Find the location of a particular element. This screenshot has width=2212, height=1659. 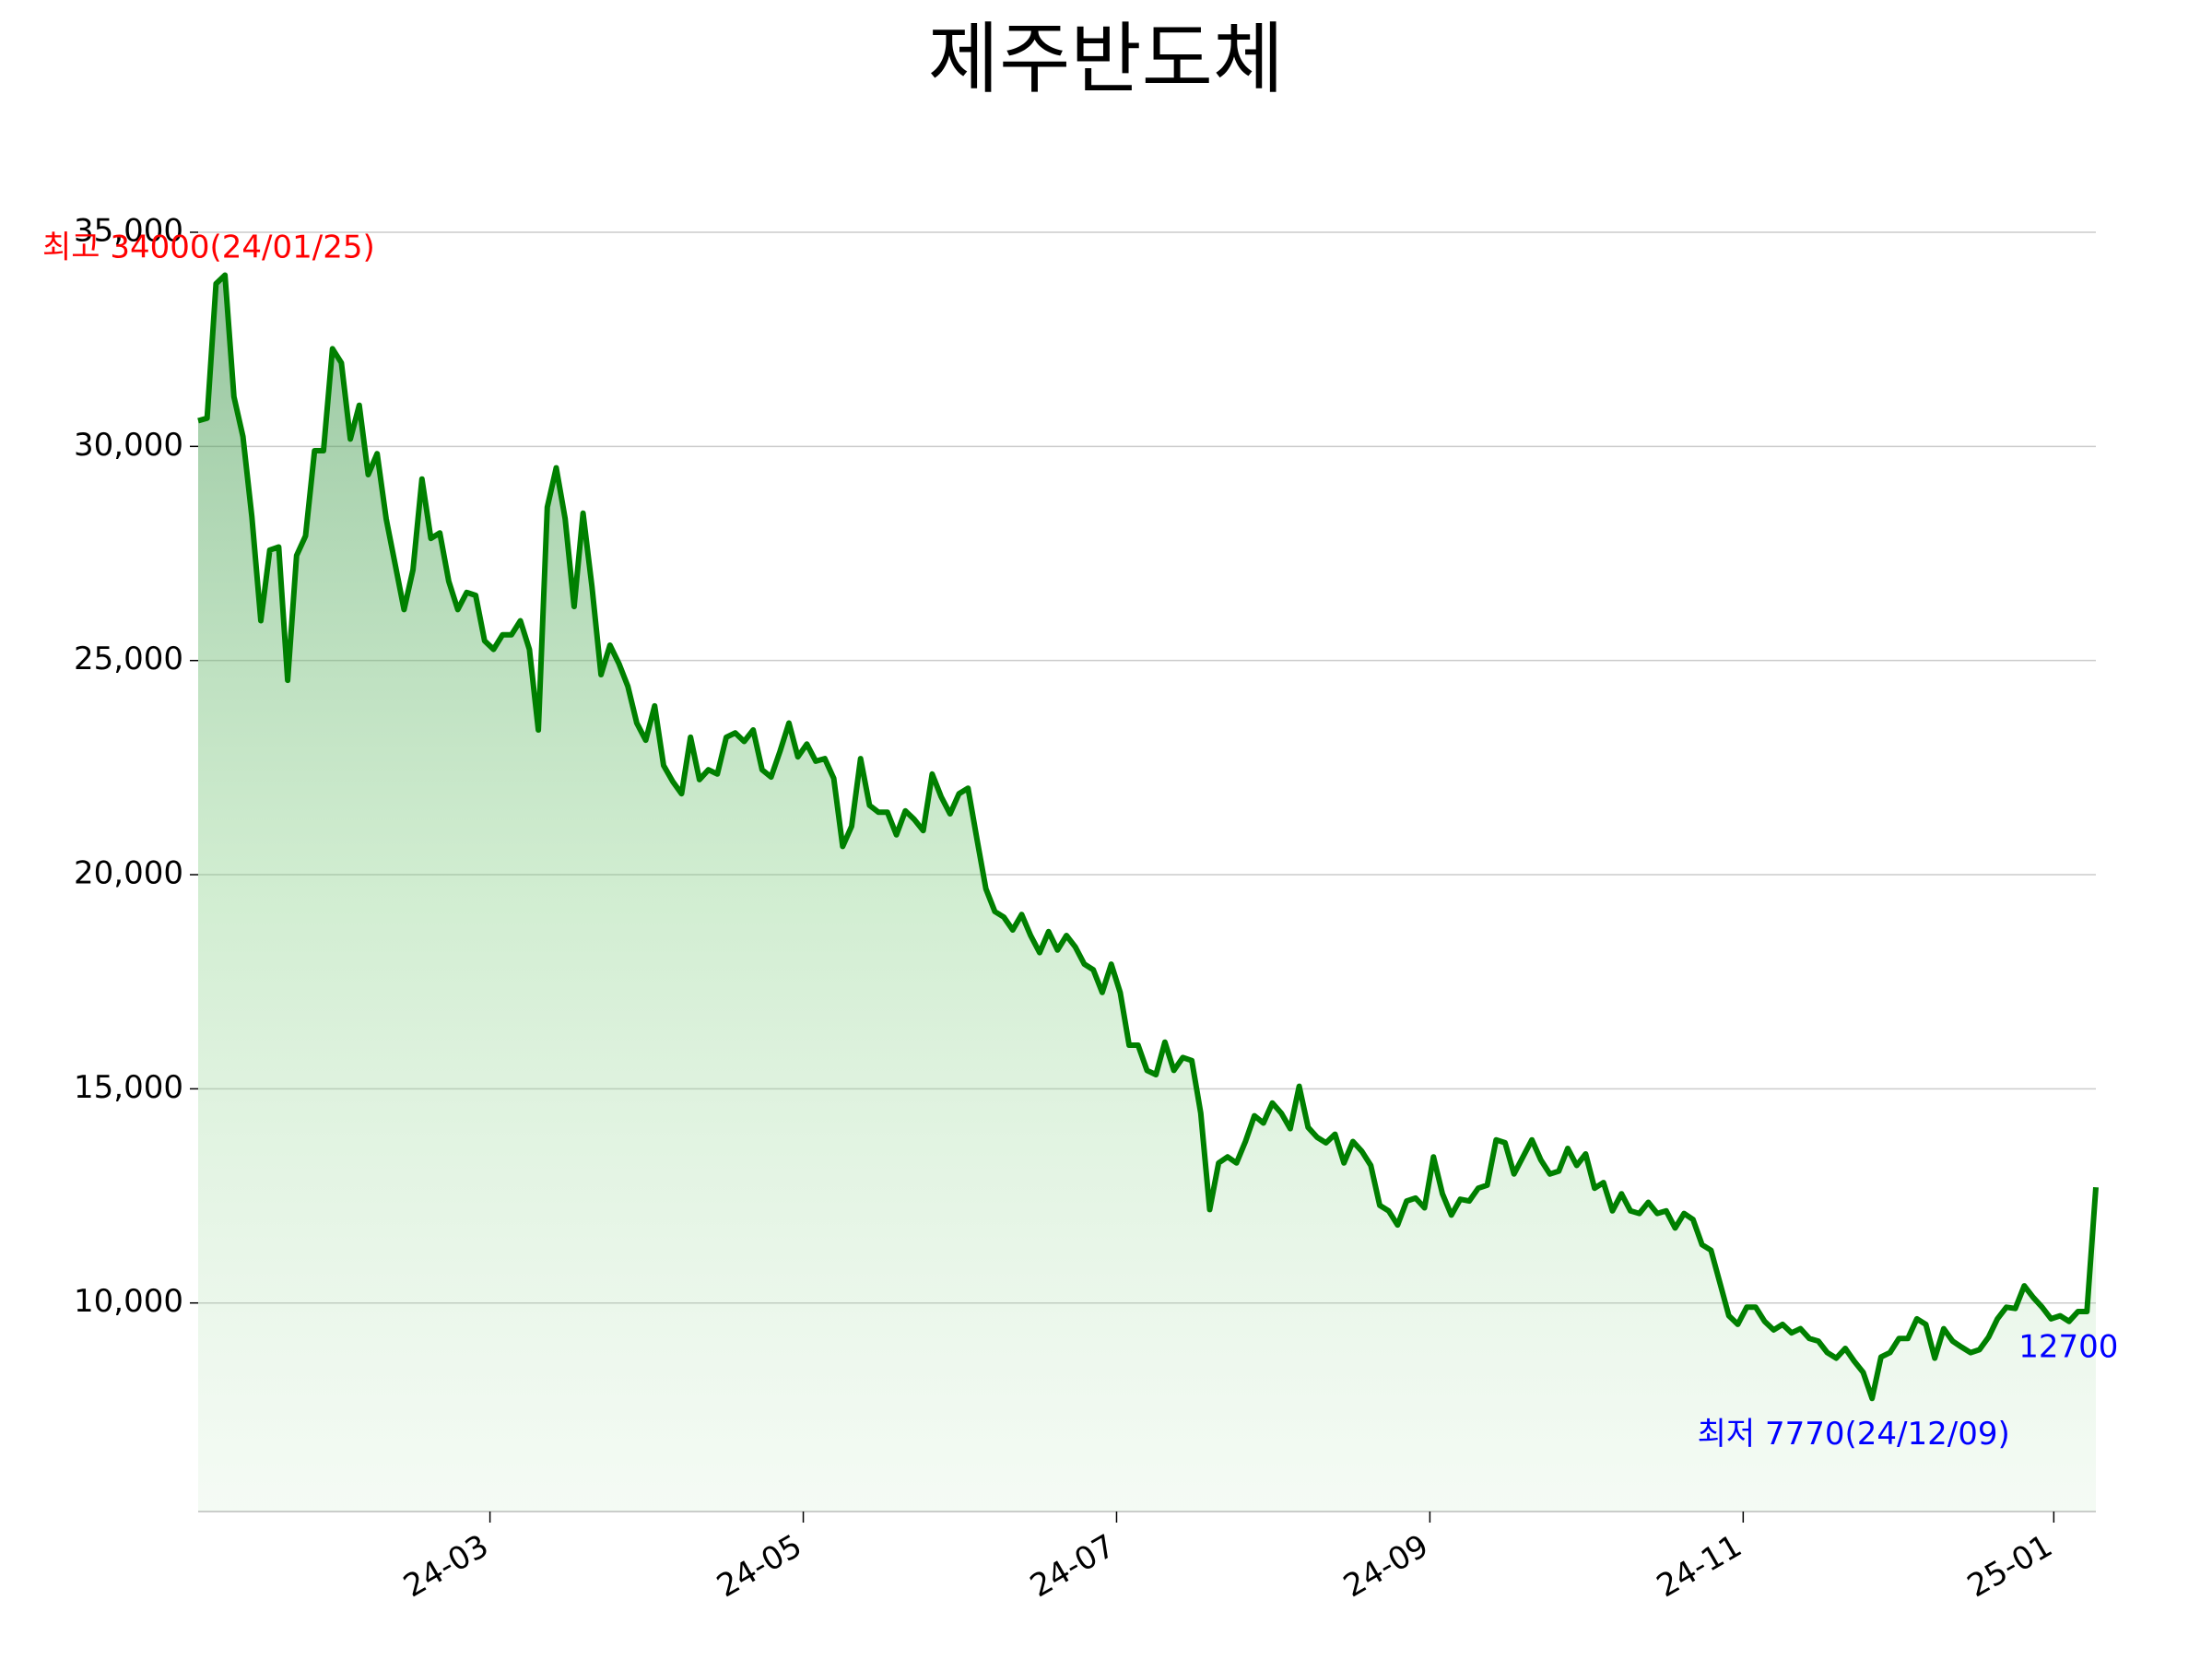

value-label: 최저 7770(24/12/09) is located at coordinates (1854, 1434).